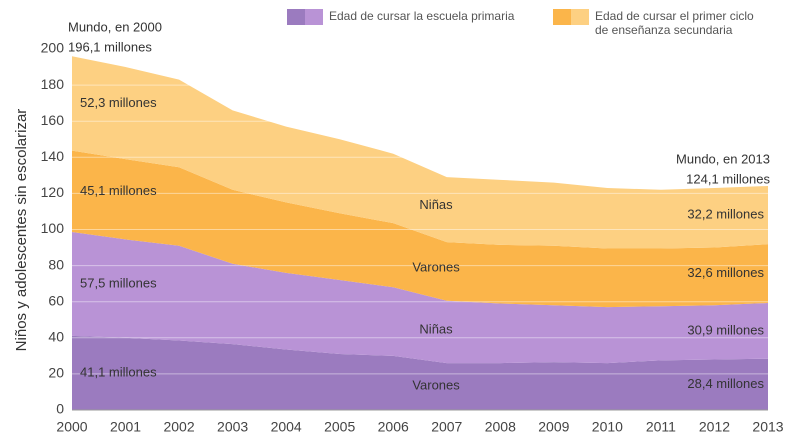 The width and height of the screenshot is (788, 436). What do you see at coordinates (53, 84) in the screenshot?
I see `y-tick-label: 180` at bounding box center [53, 84].